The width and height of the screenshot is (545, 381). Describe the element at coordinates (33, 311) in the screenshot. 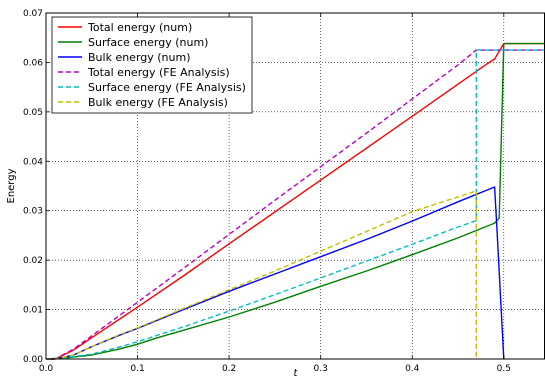

I see `y-tick-label: 0.01` at that location.